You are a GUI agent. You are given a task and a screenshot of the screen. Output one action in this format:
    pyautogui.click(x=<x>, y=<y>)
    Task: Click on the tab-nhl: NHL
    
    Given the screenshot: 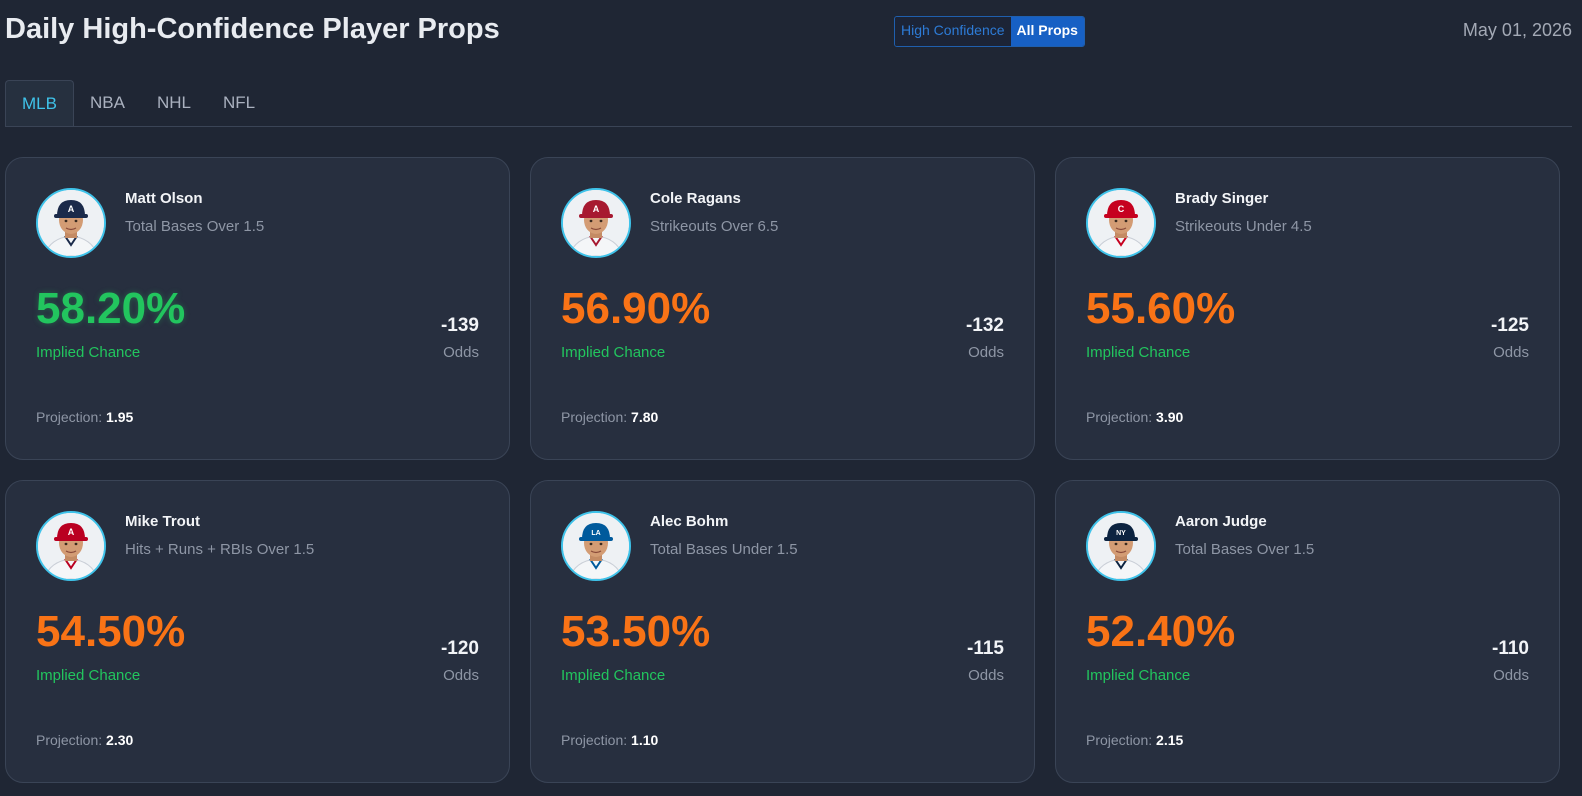 What is the action you would take?
    pyautogui.click(x=173, y=102)
    